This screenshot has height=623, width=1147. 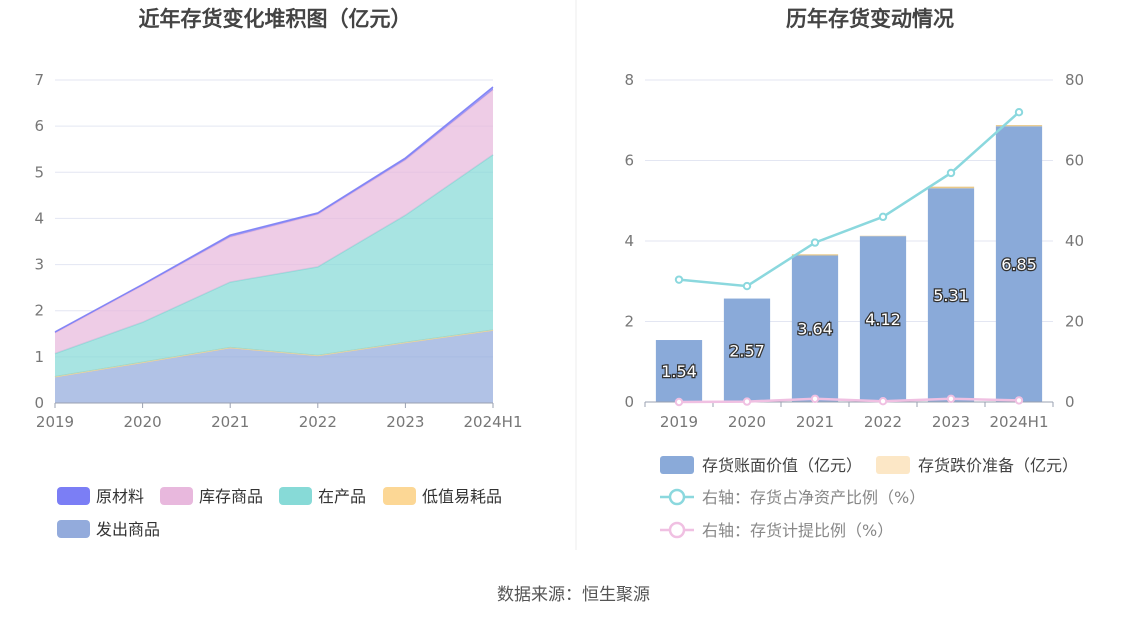 I want to click on bar-data-label: 1.54, so click(x=679, y=371).